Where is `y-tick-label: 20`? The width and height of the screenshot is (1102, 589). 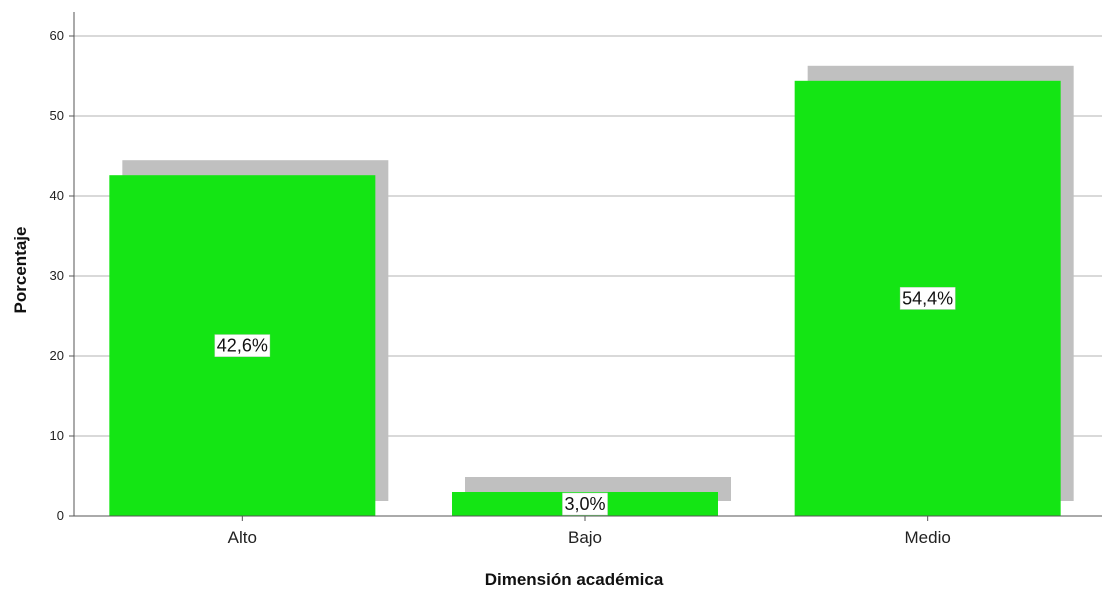 y-tick-label: 20 is located at coordinates (57, 355).